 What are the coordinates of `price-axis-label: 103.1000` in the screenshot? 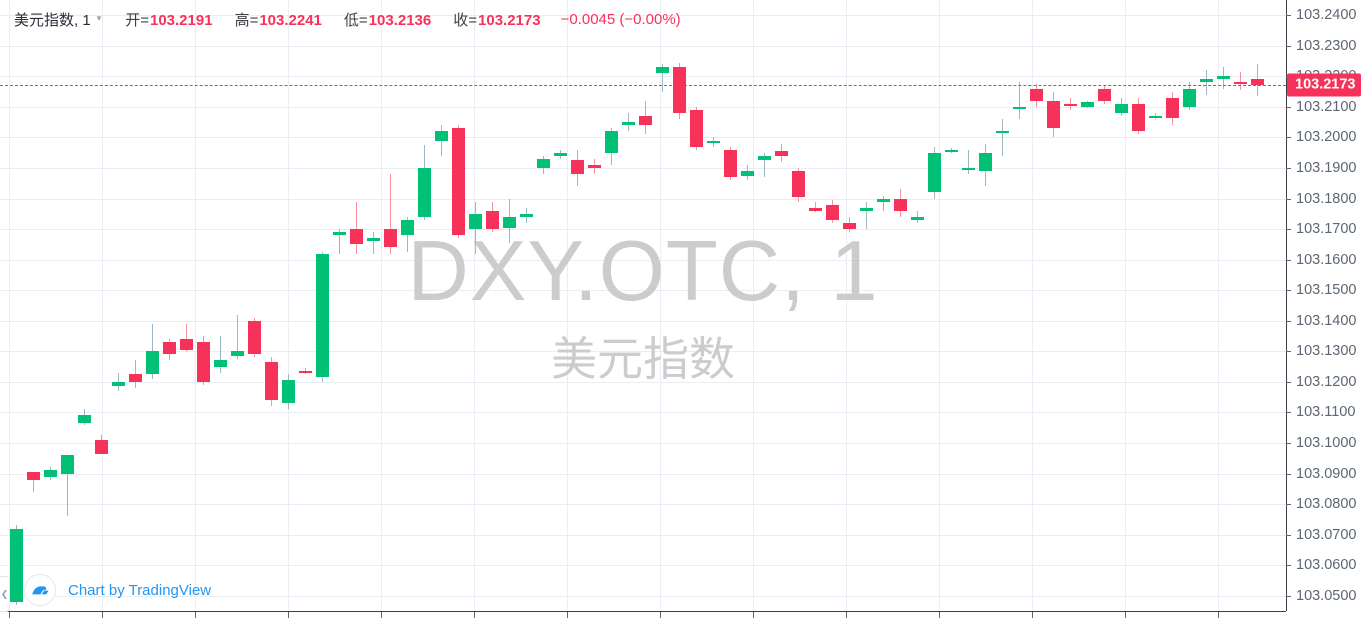 It's located at (1326, 442).